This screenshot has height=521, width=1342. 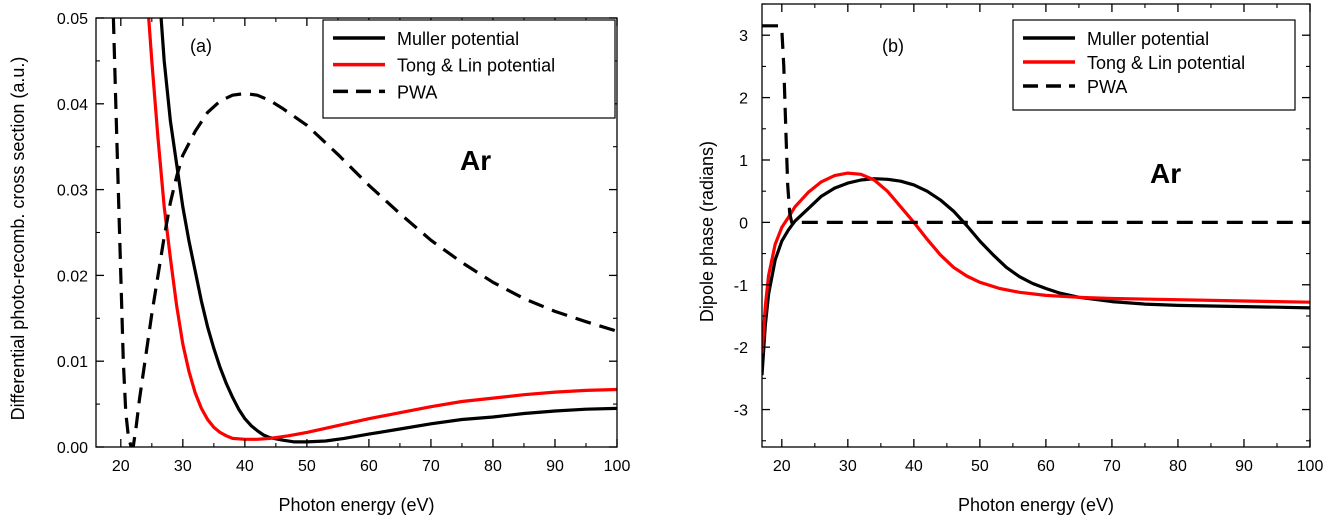 I want to click on y-tick-label: -1, so click(x=741, y=286).